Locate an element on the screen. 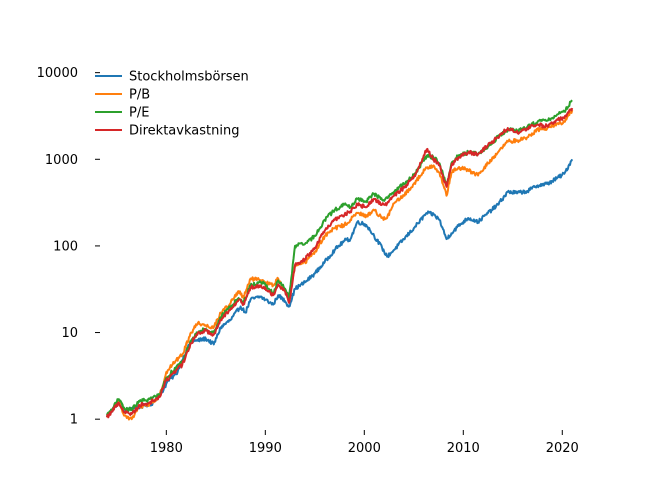 The height and width of the screenshot is (504, 666). legend-label: P/B is located at coordinates (139, 95).